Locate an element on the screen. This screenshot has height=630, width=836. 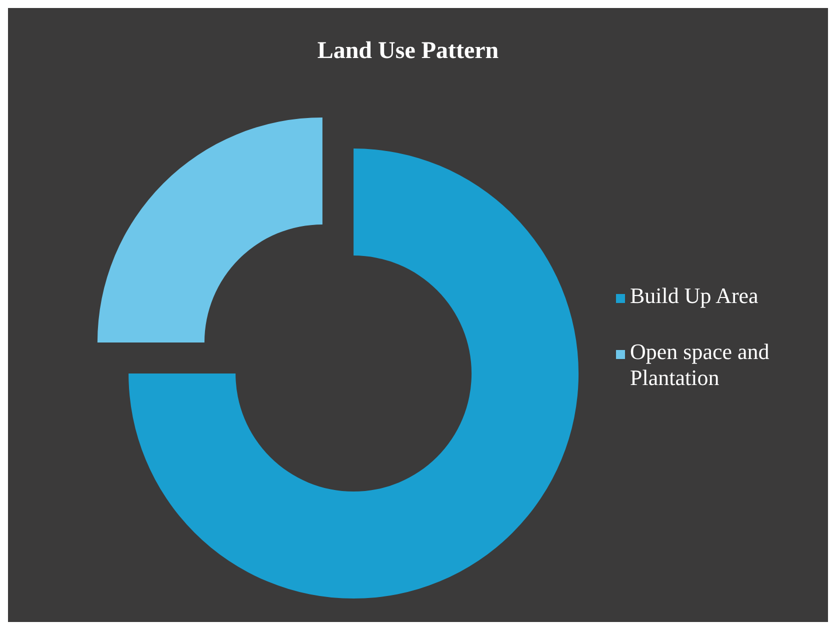
legend-label: Open space and Plantation is located at coordinates (700, 364).